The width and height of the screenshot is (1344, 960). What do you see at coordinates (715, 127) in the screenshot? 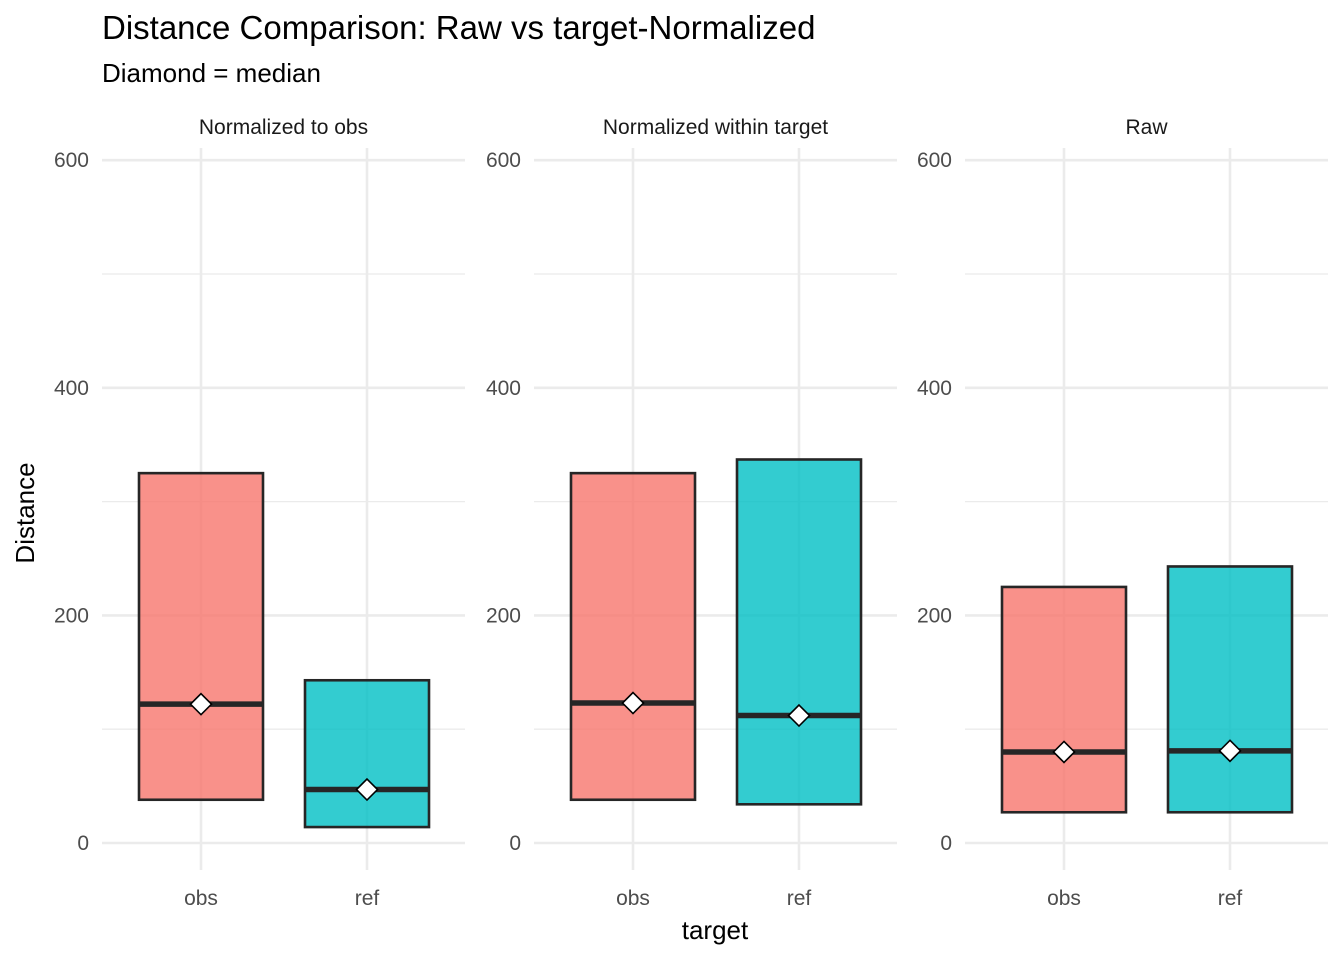
I see `facet-strip-label: Normalized within target` at bounding box center [715, 127].